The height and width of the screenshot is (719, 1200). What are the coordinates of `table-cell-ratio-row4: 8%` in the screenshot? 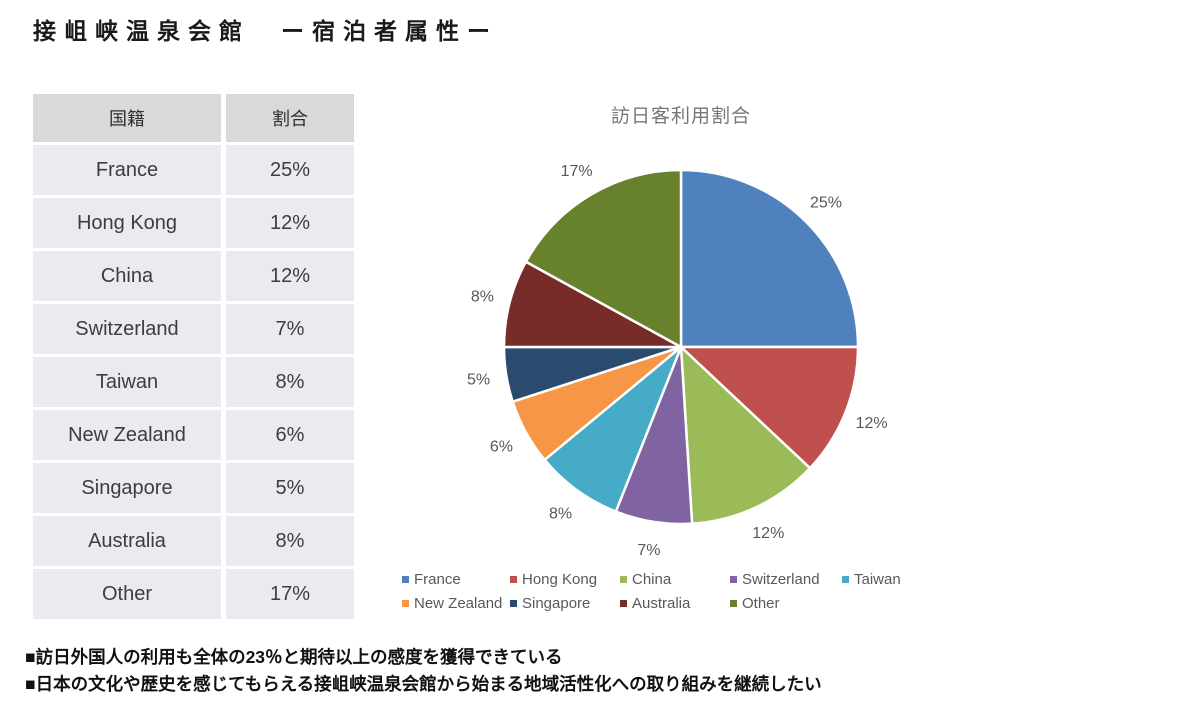 It's located at (290, 382).